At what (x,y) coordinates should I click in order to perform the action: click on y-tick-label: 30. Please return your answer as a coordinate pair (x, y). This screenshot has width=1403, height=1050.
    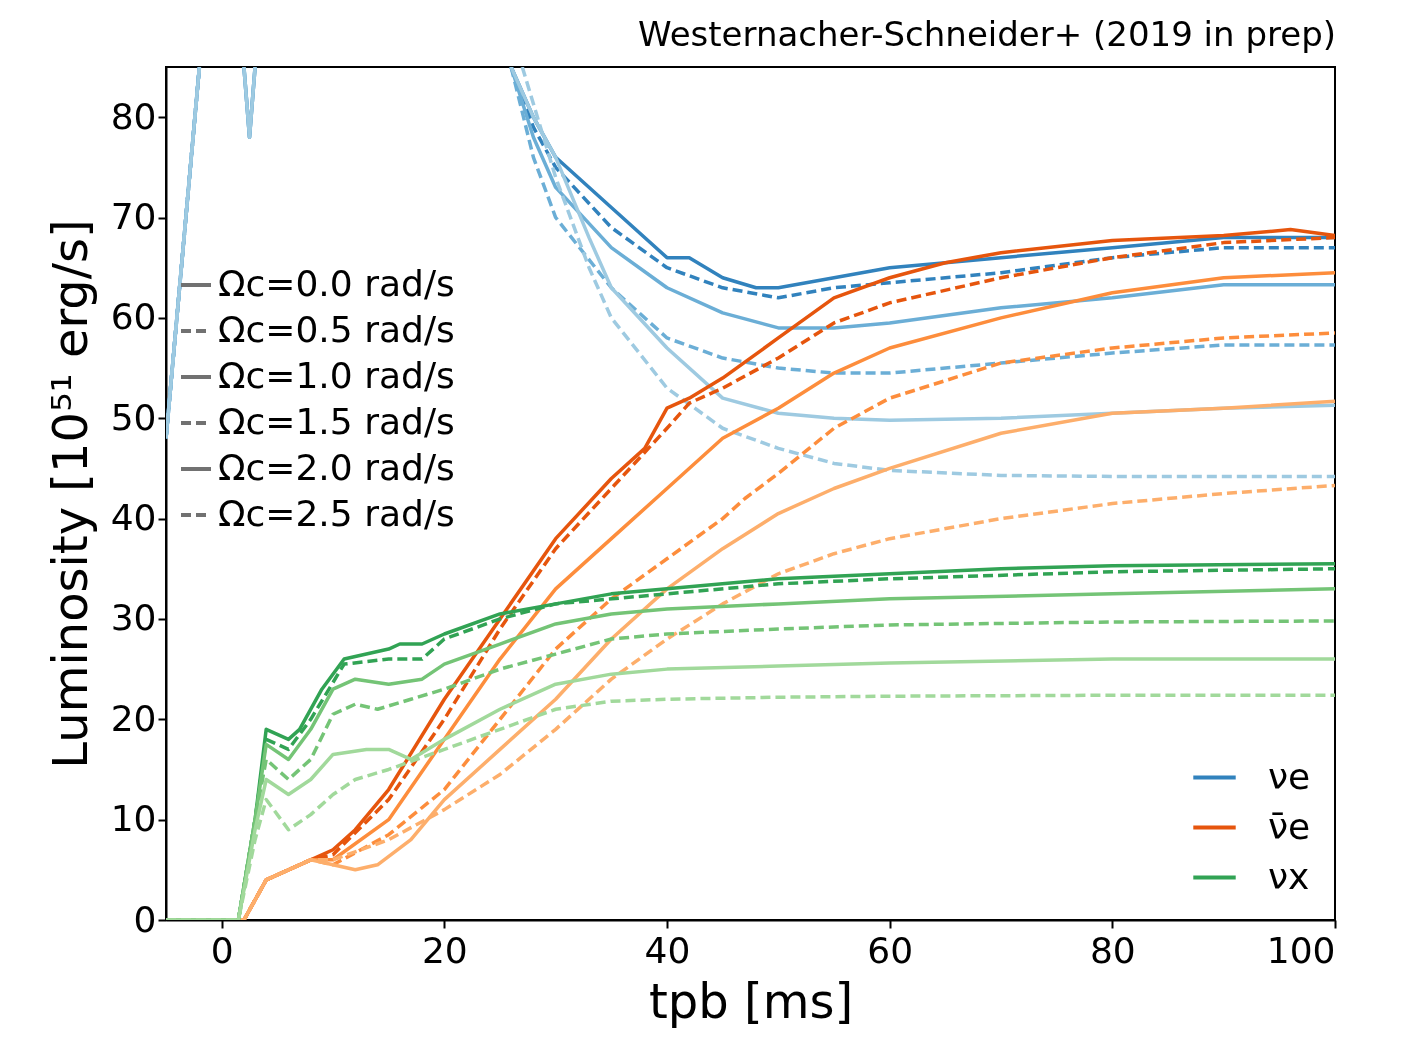
    Looking at the image, I should click on (133, 618).